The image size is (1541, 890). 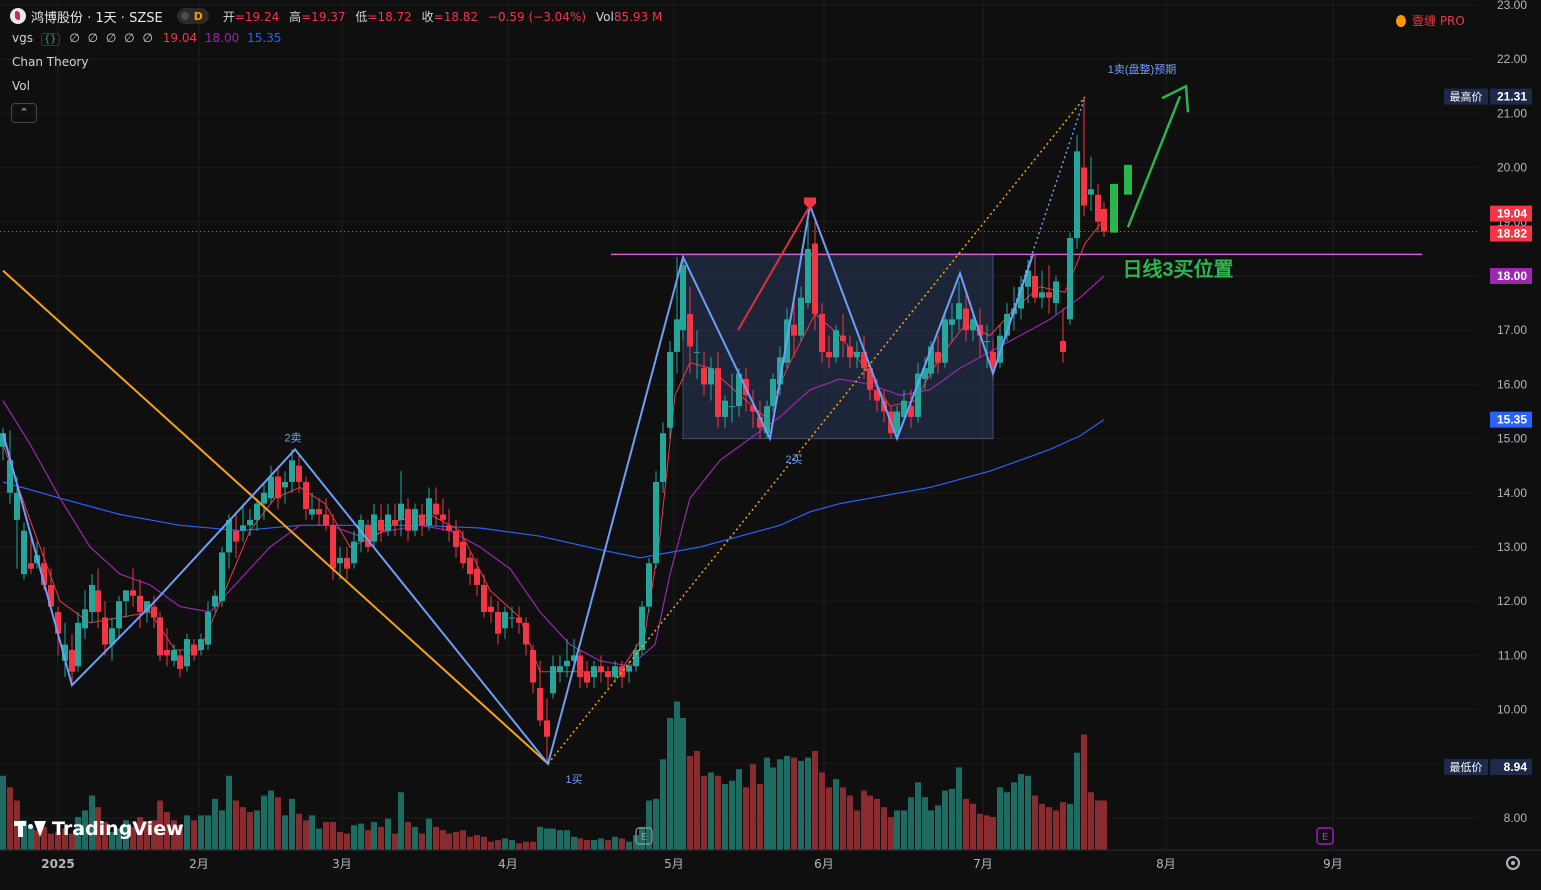 I want to click on indicator-vol-row: Vol, so click(x=21, y=86).